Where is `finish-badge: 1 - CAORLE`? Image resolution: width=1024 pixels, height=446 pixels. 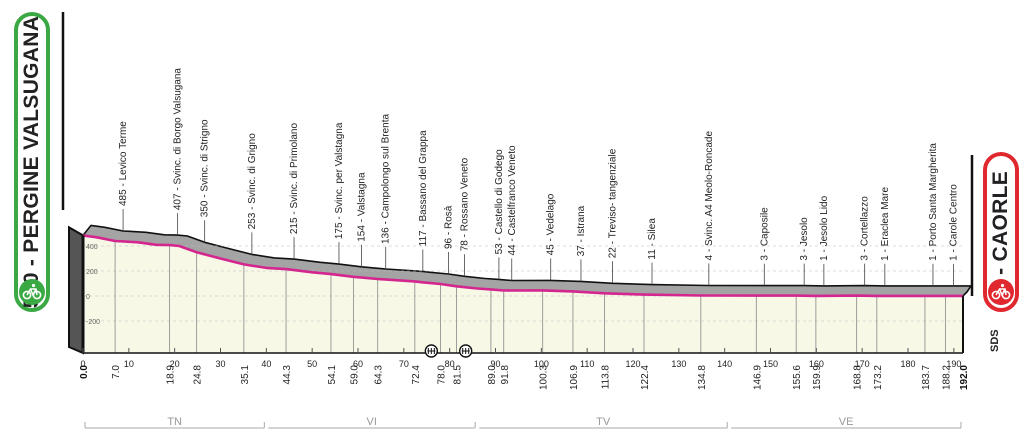
finish-badge: 1 - CAORLE is located at coordinates (1001, 232).